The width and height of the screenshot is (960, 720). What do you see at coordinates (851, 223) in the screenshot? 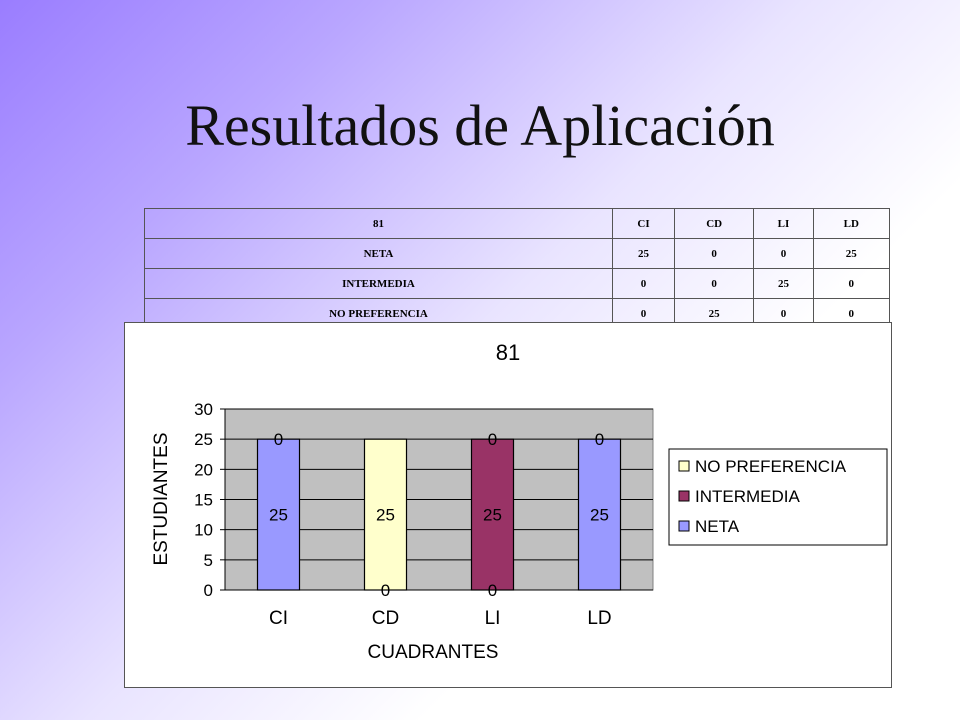
I see `table-header-cell: LD` at bounding box center [851, 223].